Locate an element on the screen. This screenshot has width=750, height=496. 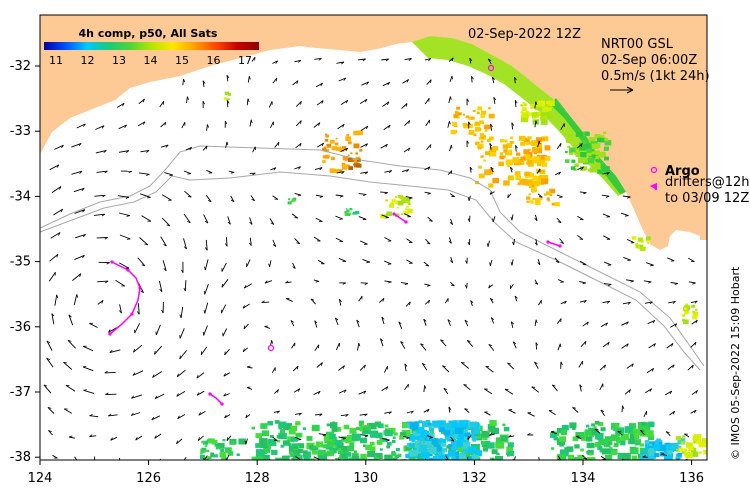
colorbar: 4h comp, p50, All Sats 11 12 13 14 15 16 17 is located at coordinates (151, 47).